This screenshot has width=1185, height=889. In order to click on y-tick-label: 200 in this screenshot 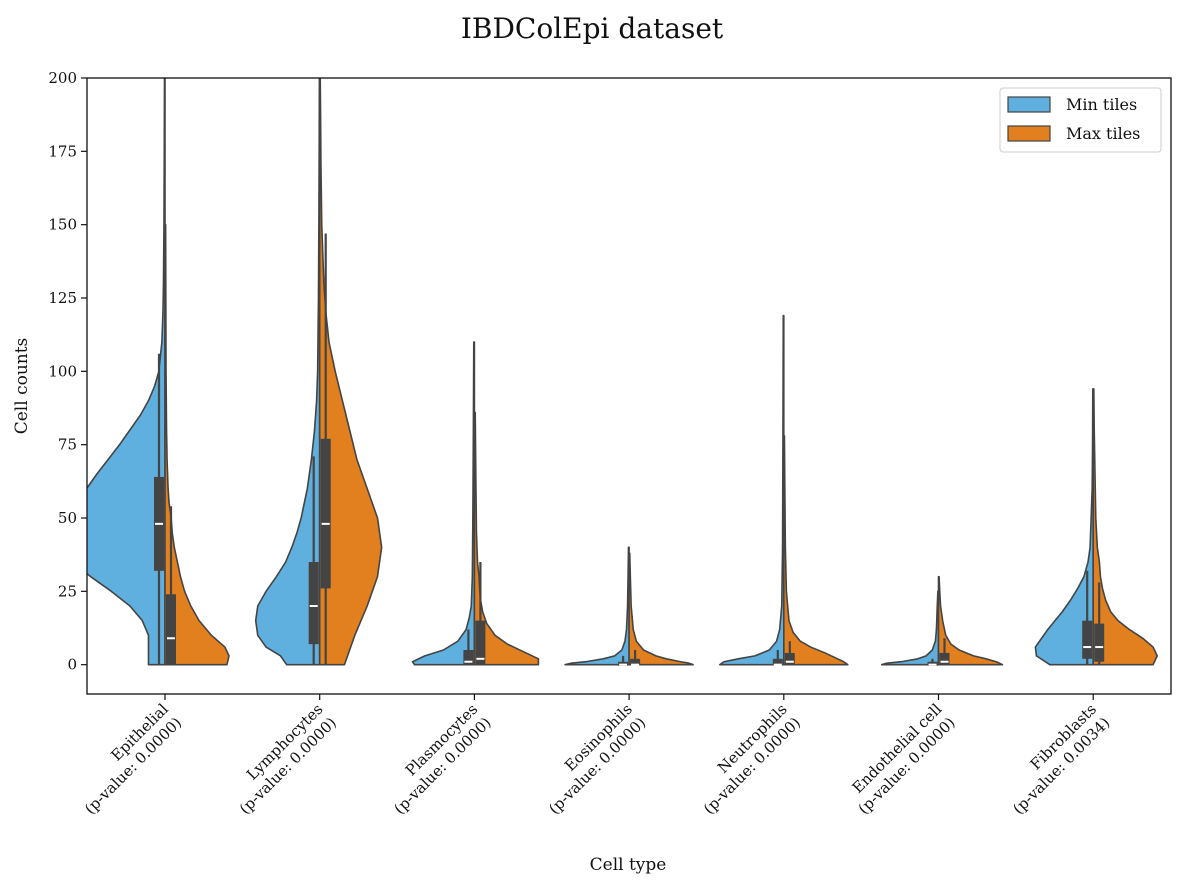, I will do `click(62, 78)`.